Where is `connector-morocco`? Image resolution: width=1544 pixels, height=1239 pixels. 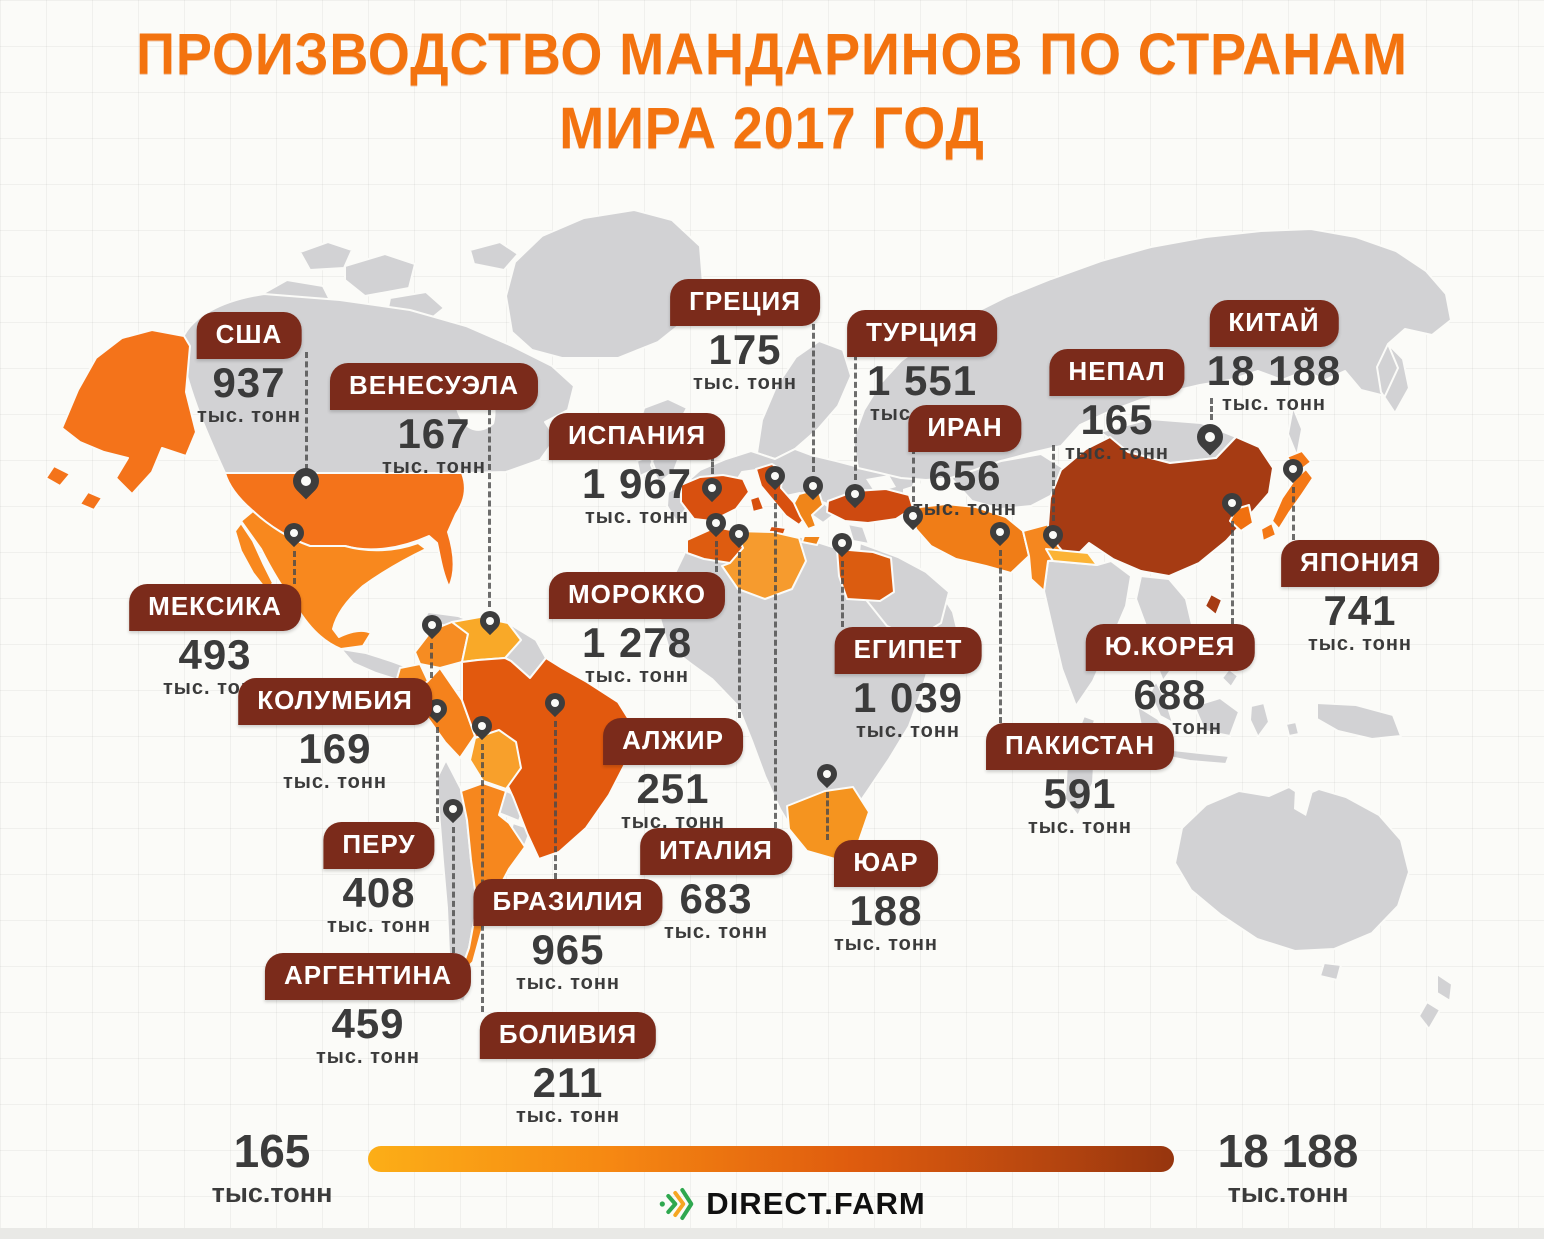
connector-morocco is located at coordinates (716, 556).